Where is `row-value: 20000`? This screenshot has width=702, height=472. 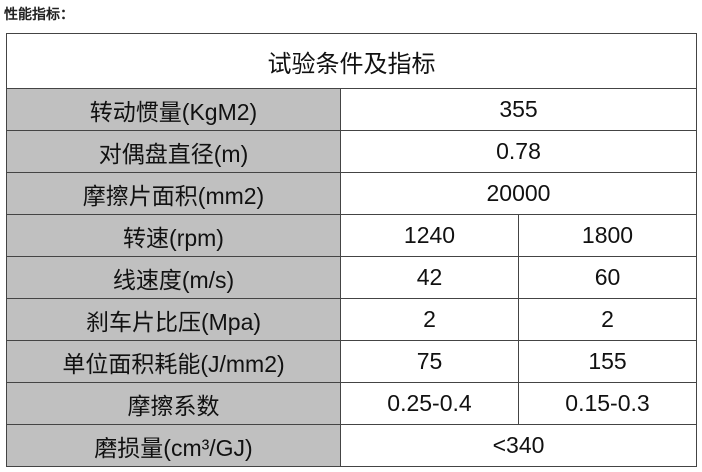
row-value: 20000 is located at coordinates (518, 193).